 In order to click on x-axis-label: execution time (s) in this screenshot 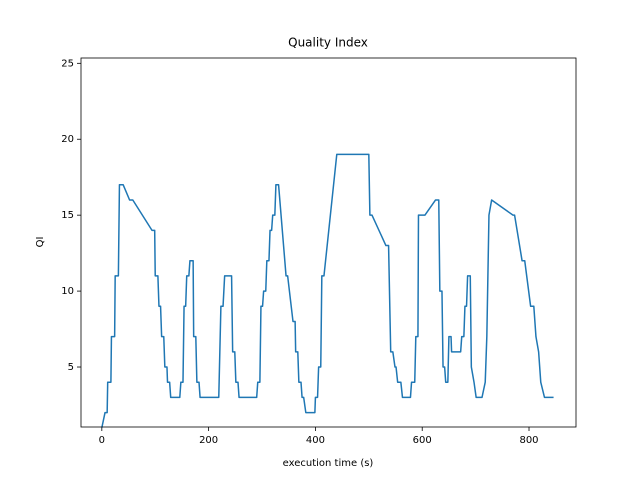, I will do `click(328, 463)`.